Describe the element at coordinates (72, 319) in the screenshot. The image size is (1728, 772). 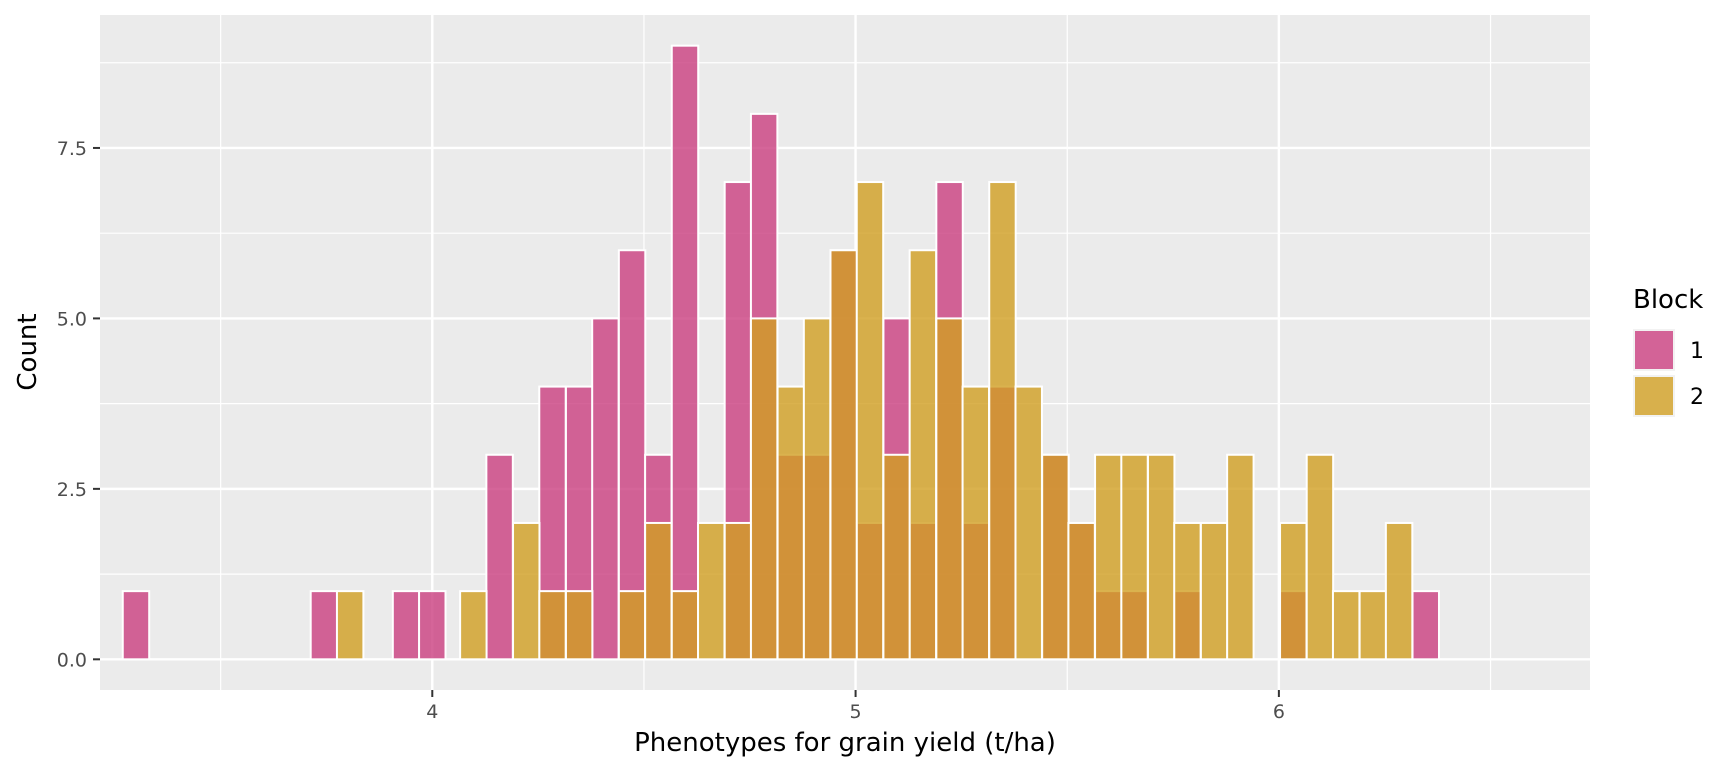
I see `y-tick-label: 5.0` at that location.